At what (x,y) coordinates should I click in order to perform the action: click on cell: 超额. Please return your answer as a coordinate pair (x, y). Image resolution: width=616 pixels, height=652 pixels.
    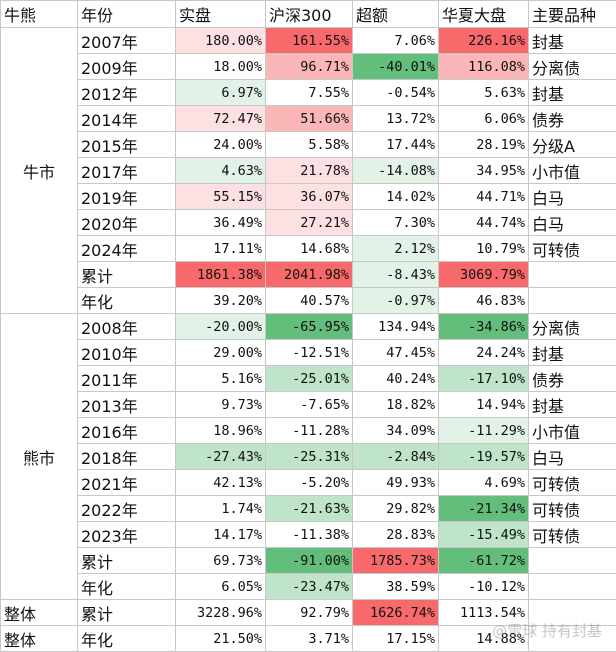
    Looking at the image, I should click on (396, 14).